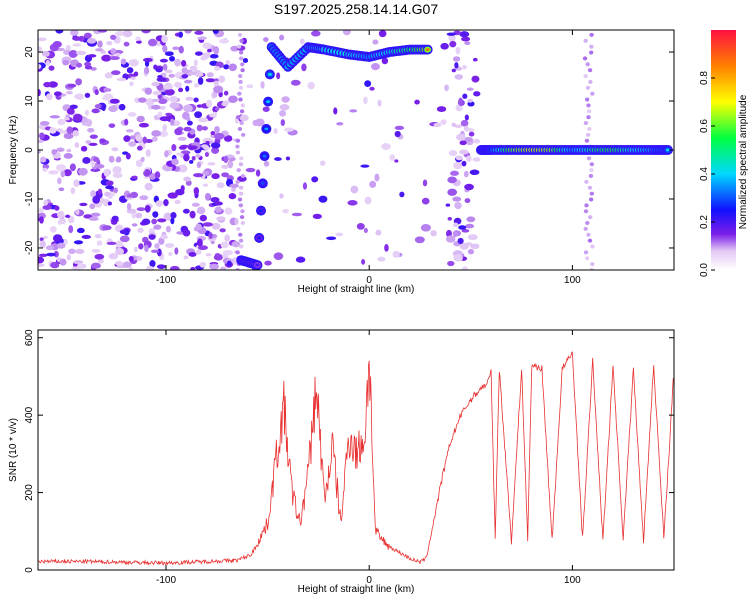  What do you see at coordinates (29, 52) in the screenshot?
I see `y-tick-label: 20` at bounding box center [29, 52].